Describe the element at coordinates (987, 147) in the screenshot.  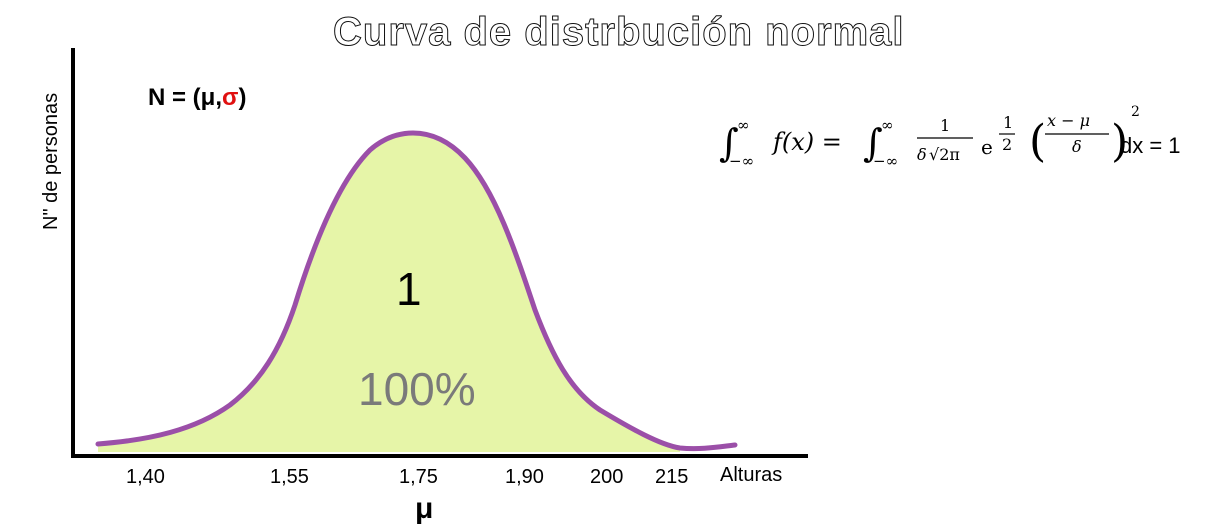
I see `exponential-base: e` at that location.